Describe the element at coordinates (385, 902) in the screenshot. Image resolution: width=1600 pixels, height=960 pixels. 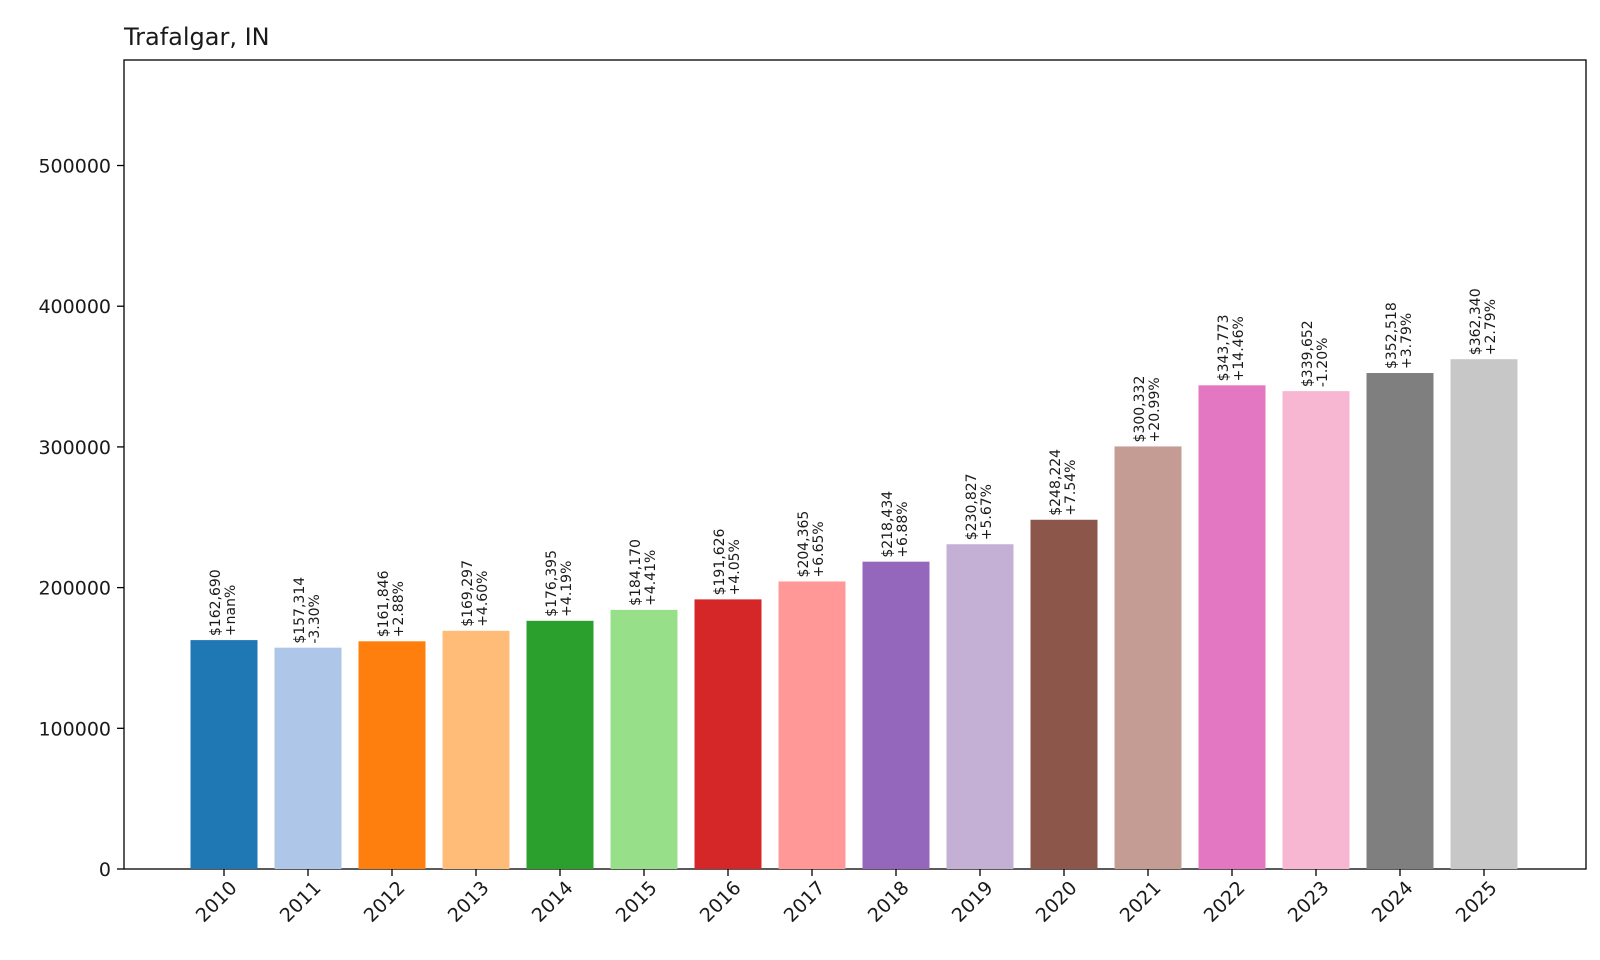
I see `x-tick-label: 2012` at that location.